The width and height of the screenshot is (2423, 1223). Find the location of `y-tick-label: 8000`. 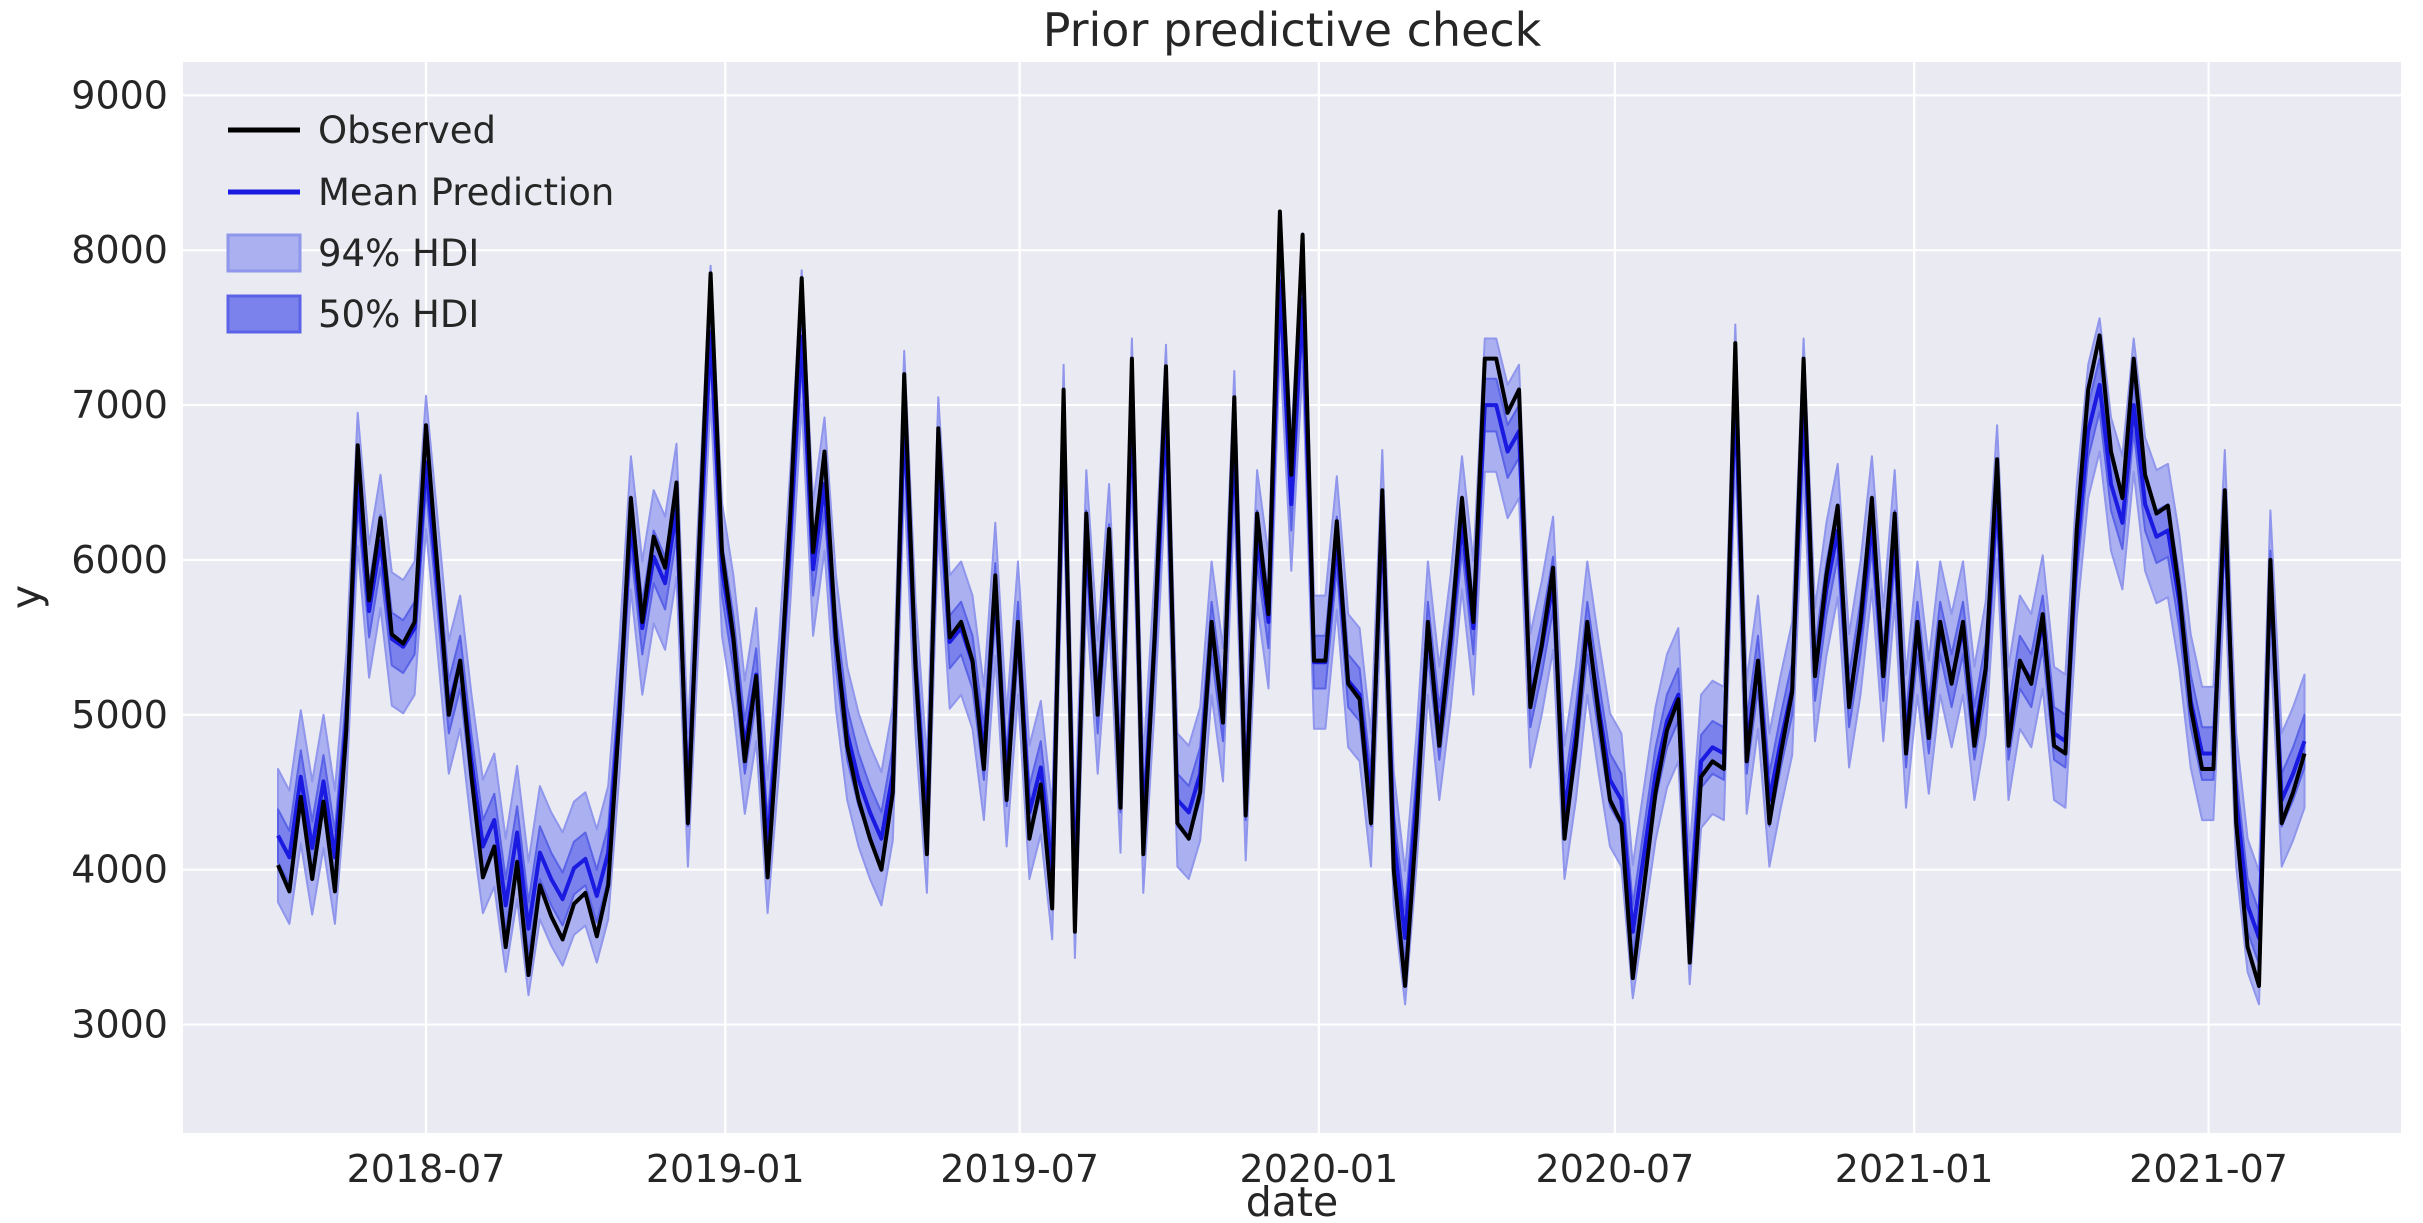

y-tick-label: 8000 is located at coordinates (119, 250).